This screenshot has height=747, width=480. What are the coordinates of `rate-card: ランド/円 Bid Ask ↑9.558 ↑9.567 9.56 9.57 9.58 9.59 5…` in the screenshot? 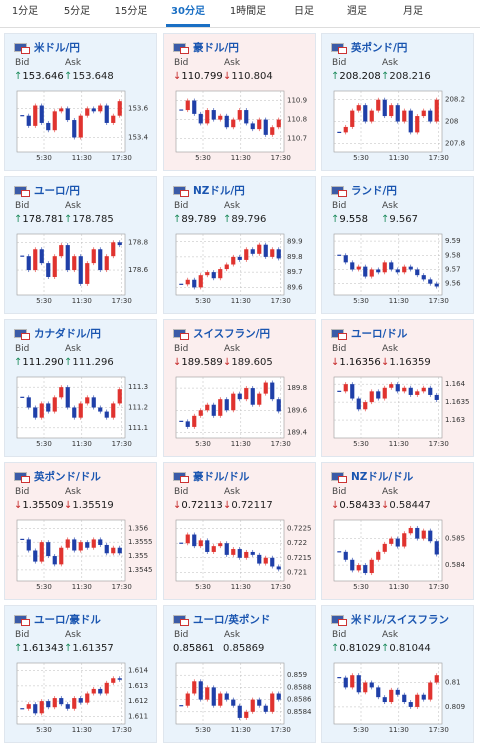 It's located at (397, 245).